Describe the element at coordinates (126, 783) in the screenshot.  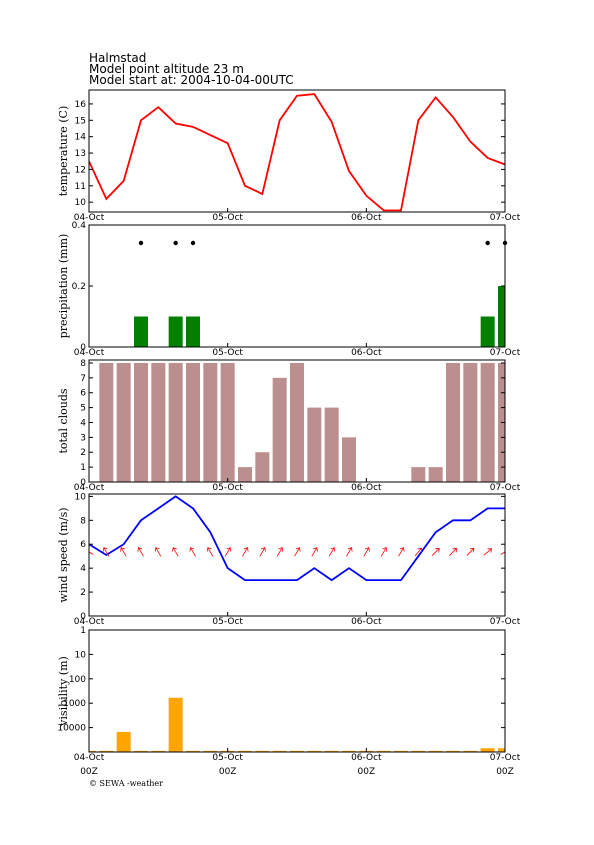
I see `footer: © SEWA -weather` at that location.